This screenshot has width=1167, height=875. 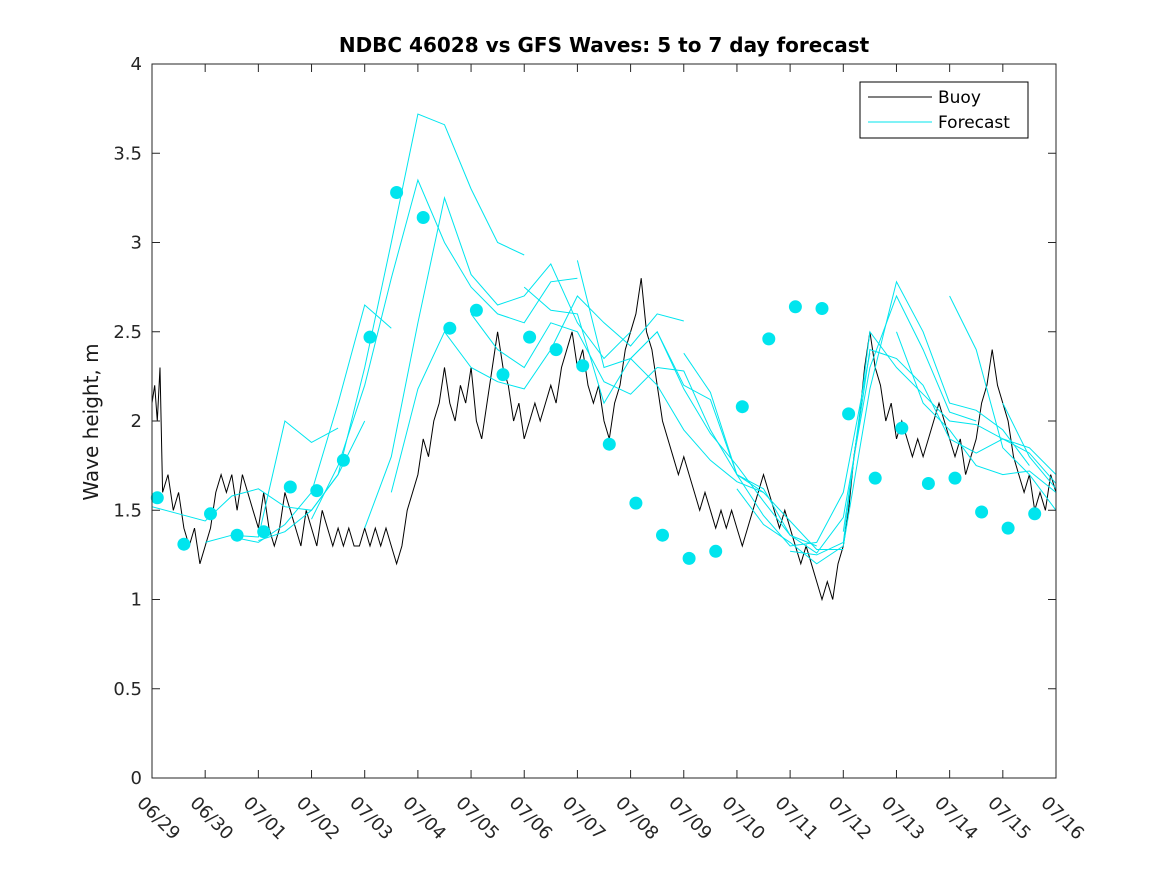 I want to click on y-tick-label-5: 2.5, so click(x=127, y=332).